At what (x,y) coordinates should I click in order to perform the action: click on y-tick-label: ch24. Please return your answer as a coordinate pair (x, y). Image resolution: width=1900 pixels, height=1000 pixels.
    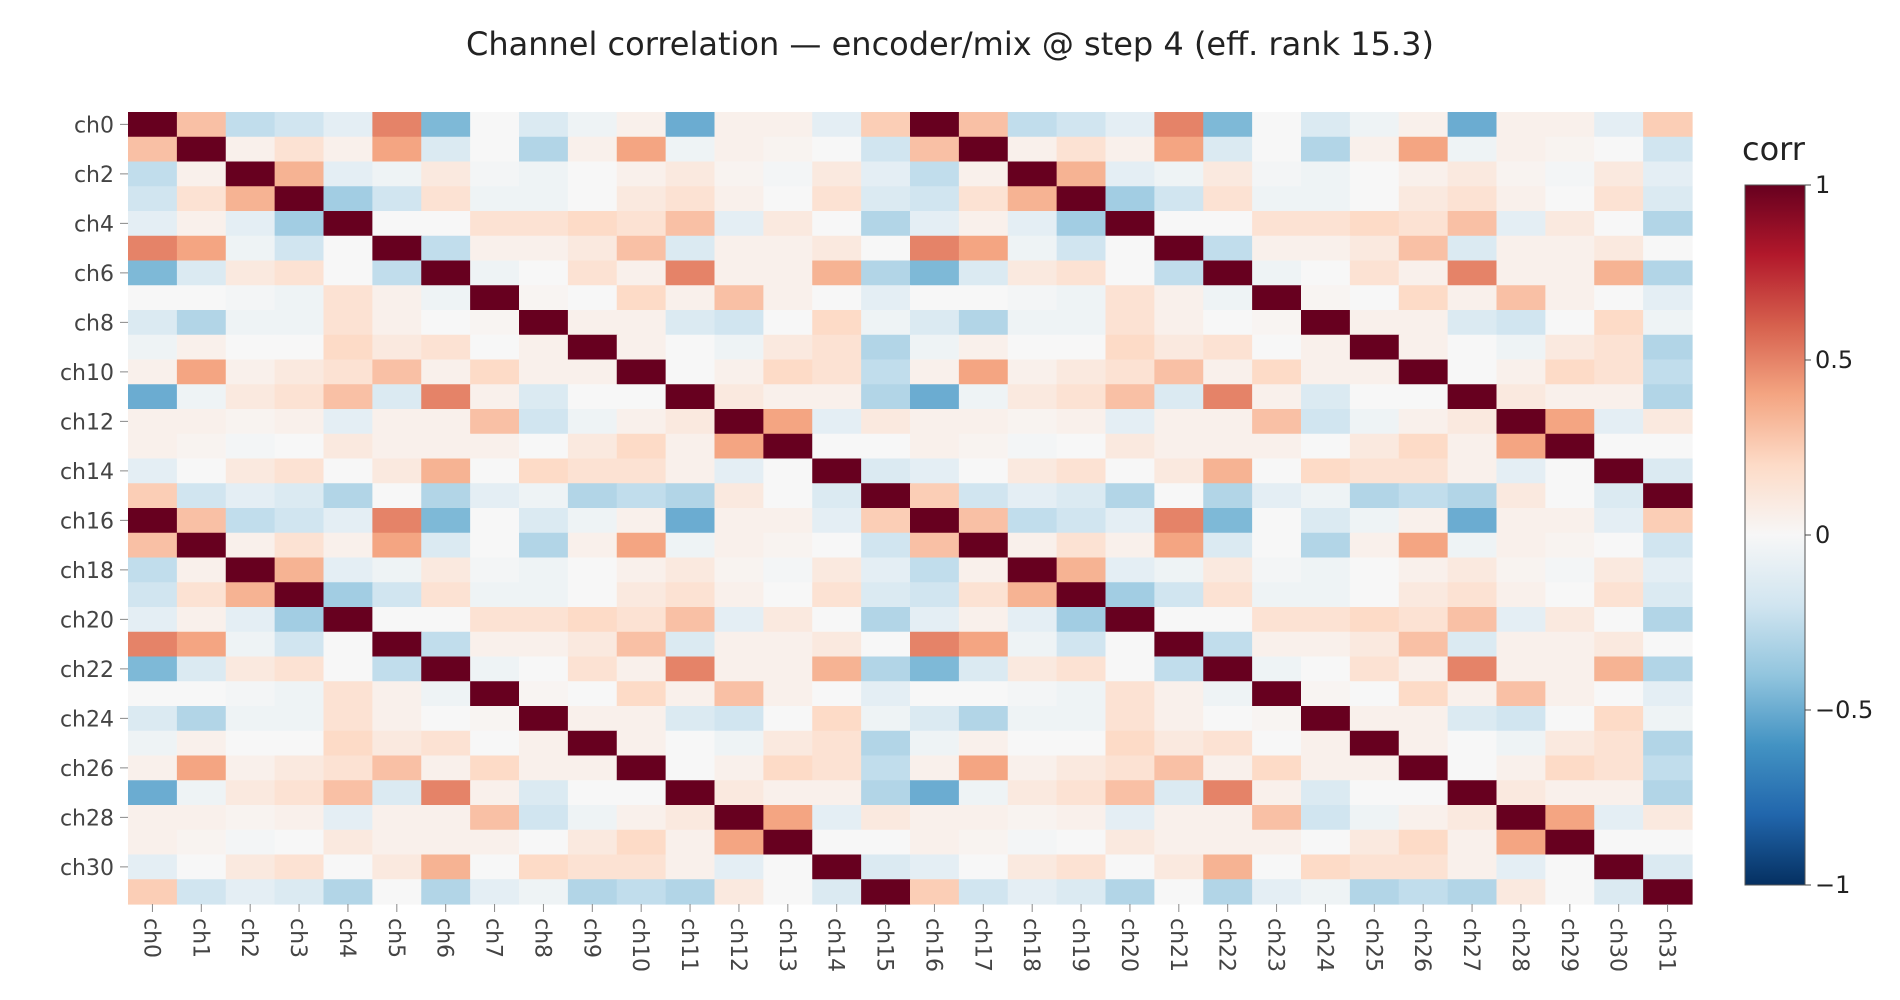
    Looking at the image, I should click on (87, 719).